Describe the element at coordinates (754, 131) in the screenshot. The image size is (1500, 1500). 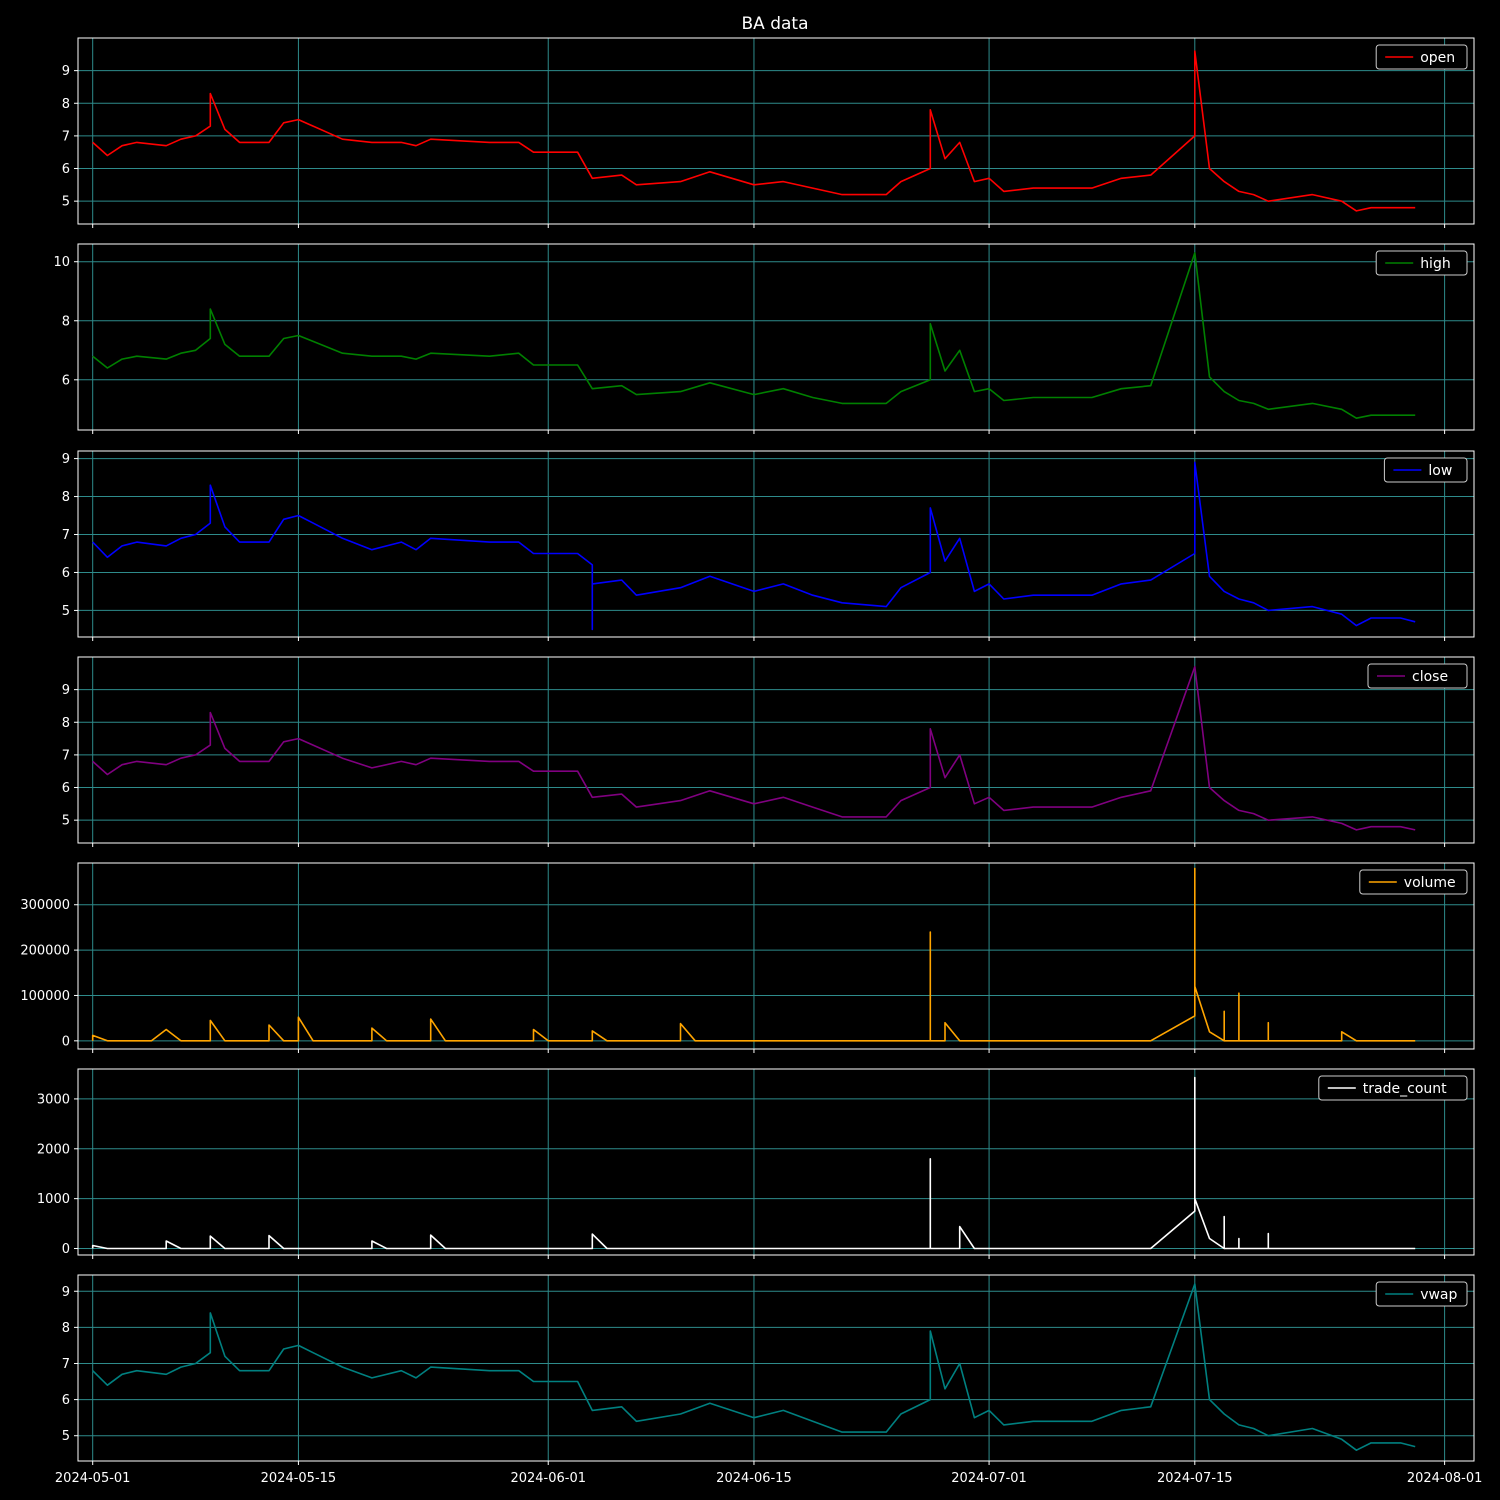
I see `series-line-open` at that location.